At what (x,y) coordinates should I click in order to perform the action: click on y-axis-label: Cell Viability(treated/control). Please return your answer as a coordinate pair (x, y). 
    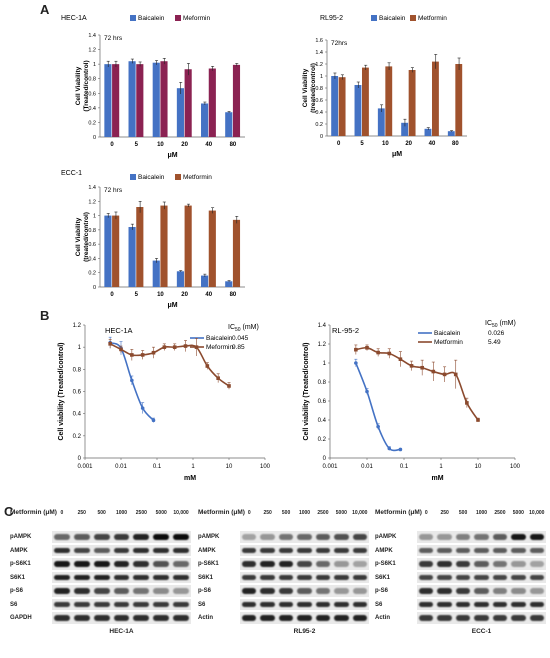
    Looking at the image, I should click on (82, 237).